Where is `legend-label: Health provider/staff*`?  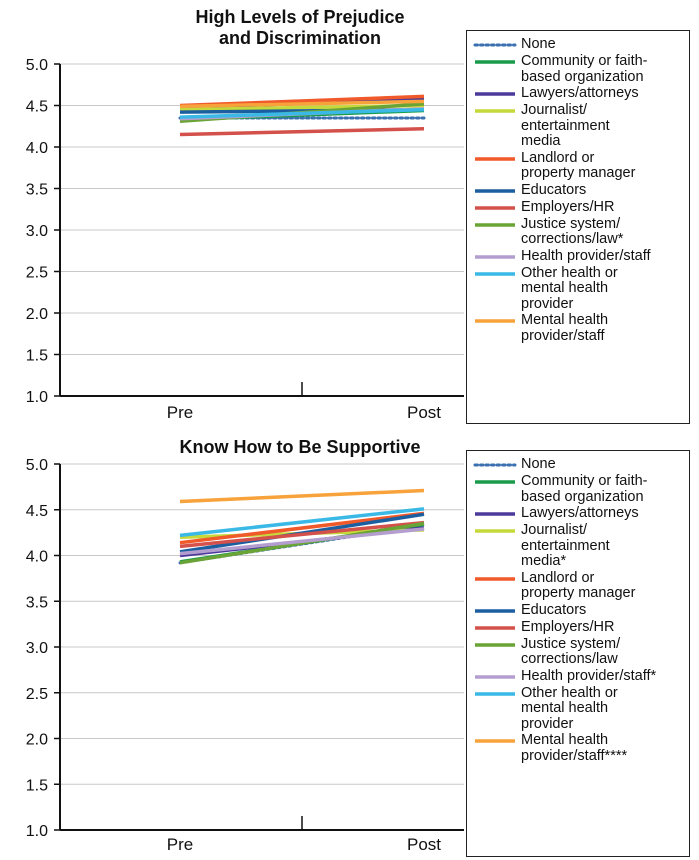
legend-label: Health provider/staff* is located at coordinates (589, 675).